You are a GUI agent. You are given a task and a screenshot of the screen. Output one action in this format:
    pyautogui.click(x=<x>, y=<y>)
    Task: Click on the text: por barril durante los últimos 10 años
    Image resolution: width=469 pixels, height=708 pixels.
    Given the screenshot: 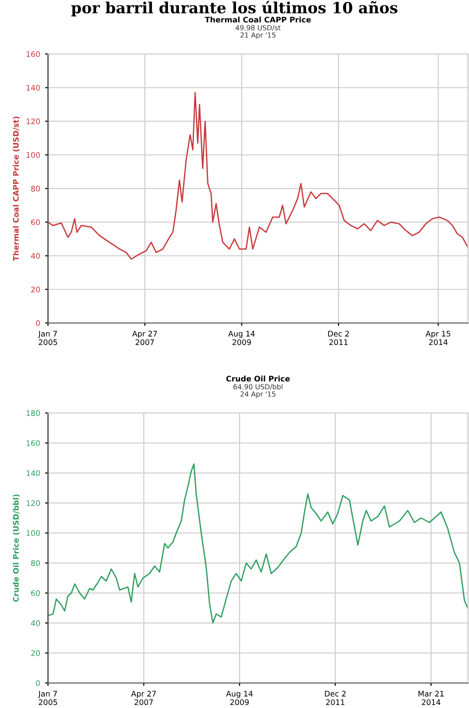 What is the action you would take?
    pyautogui.click(x=234, y=8)
    